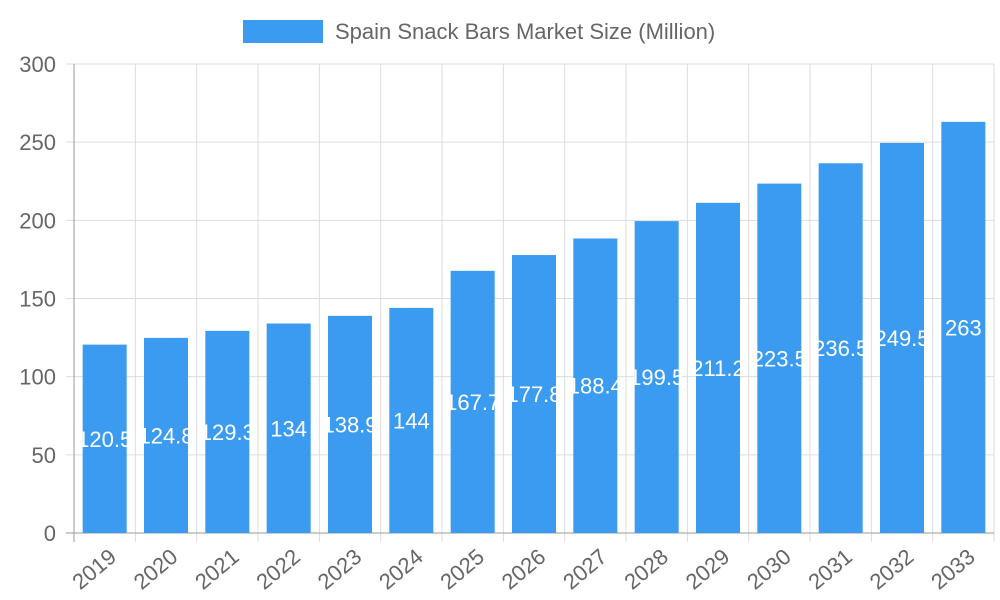 The image size is (1000, 600). I want to click on y-tick-label: 0, so click(50, 533).